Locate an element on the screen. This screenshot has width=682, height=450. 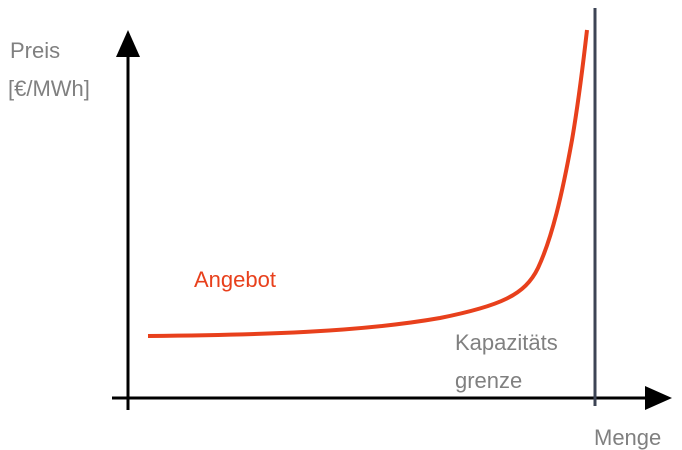
y-axis-label: Preis is located at coordinates (35, 50).